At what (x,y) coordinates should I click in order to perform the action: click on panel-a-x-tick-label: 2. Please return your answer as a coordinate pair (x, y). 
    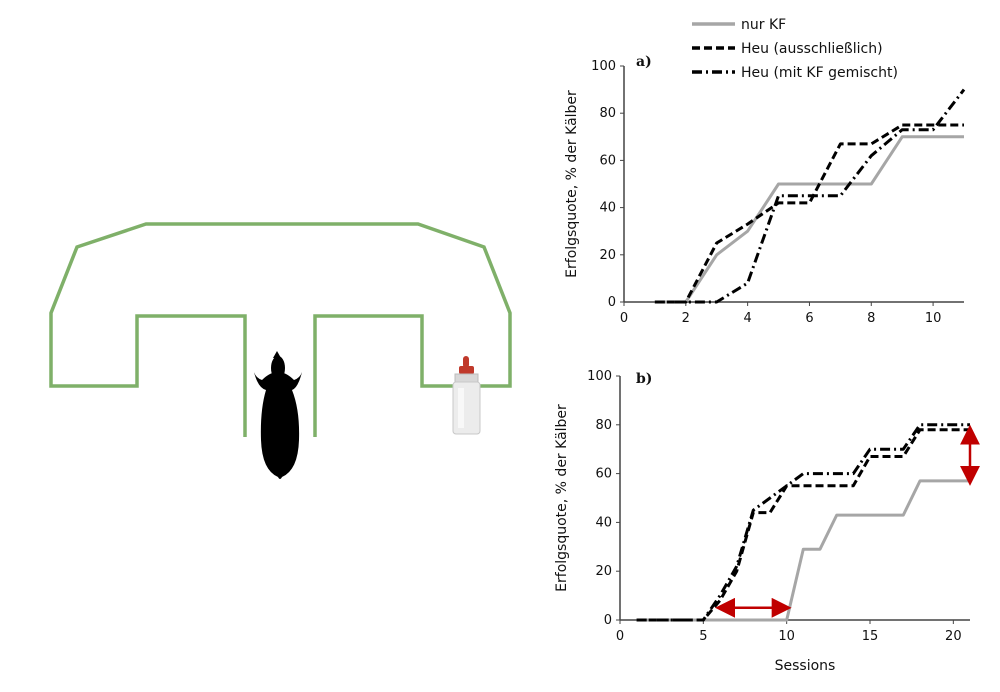
    Looking at the image, I should click on (686, 318).